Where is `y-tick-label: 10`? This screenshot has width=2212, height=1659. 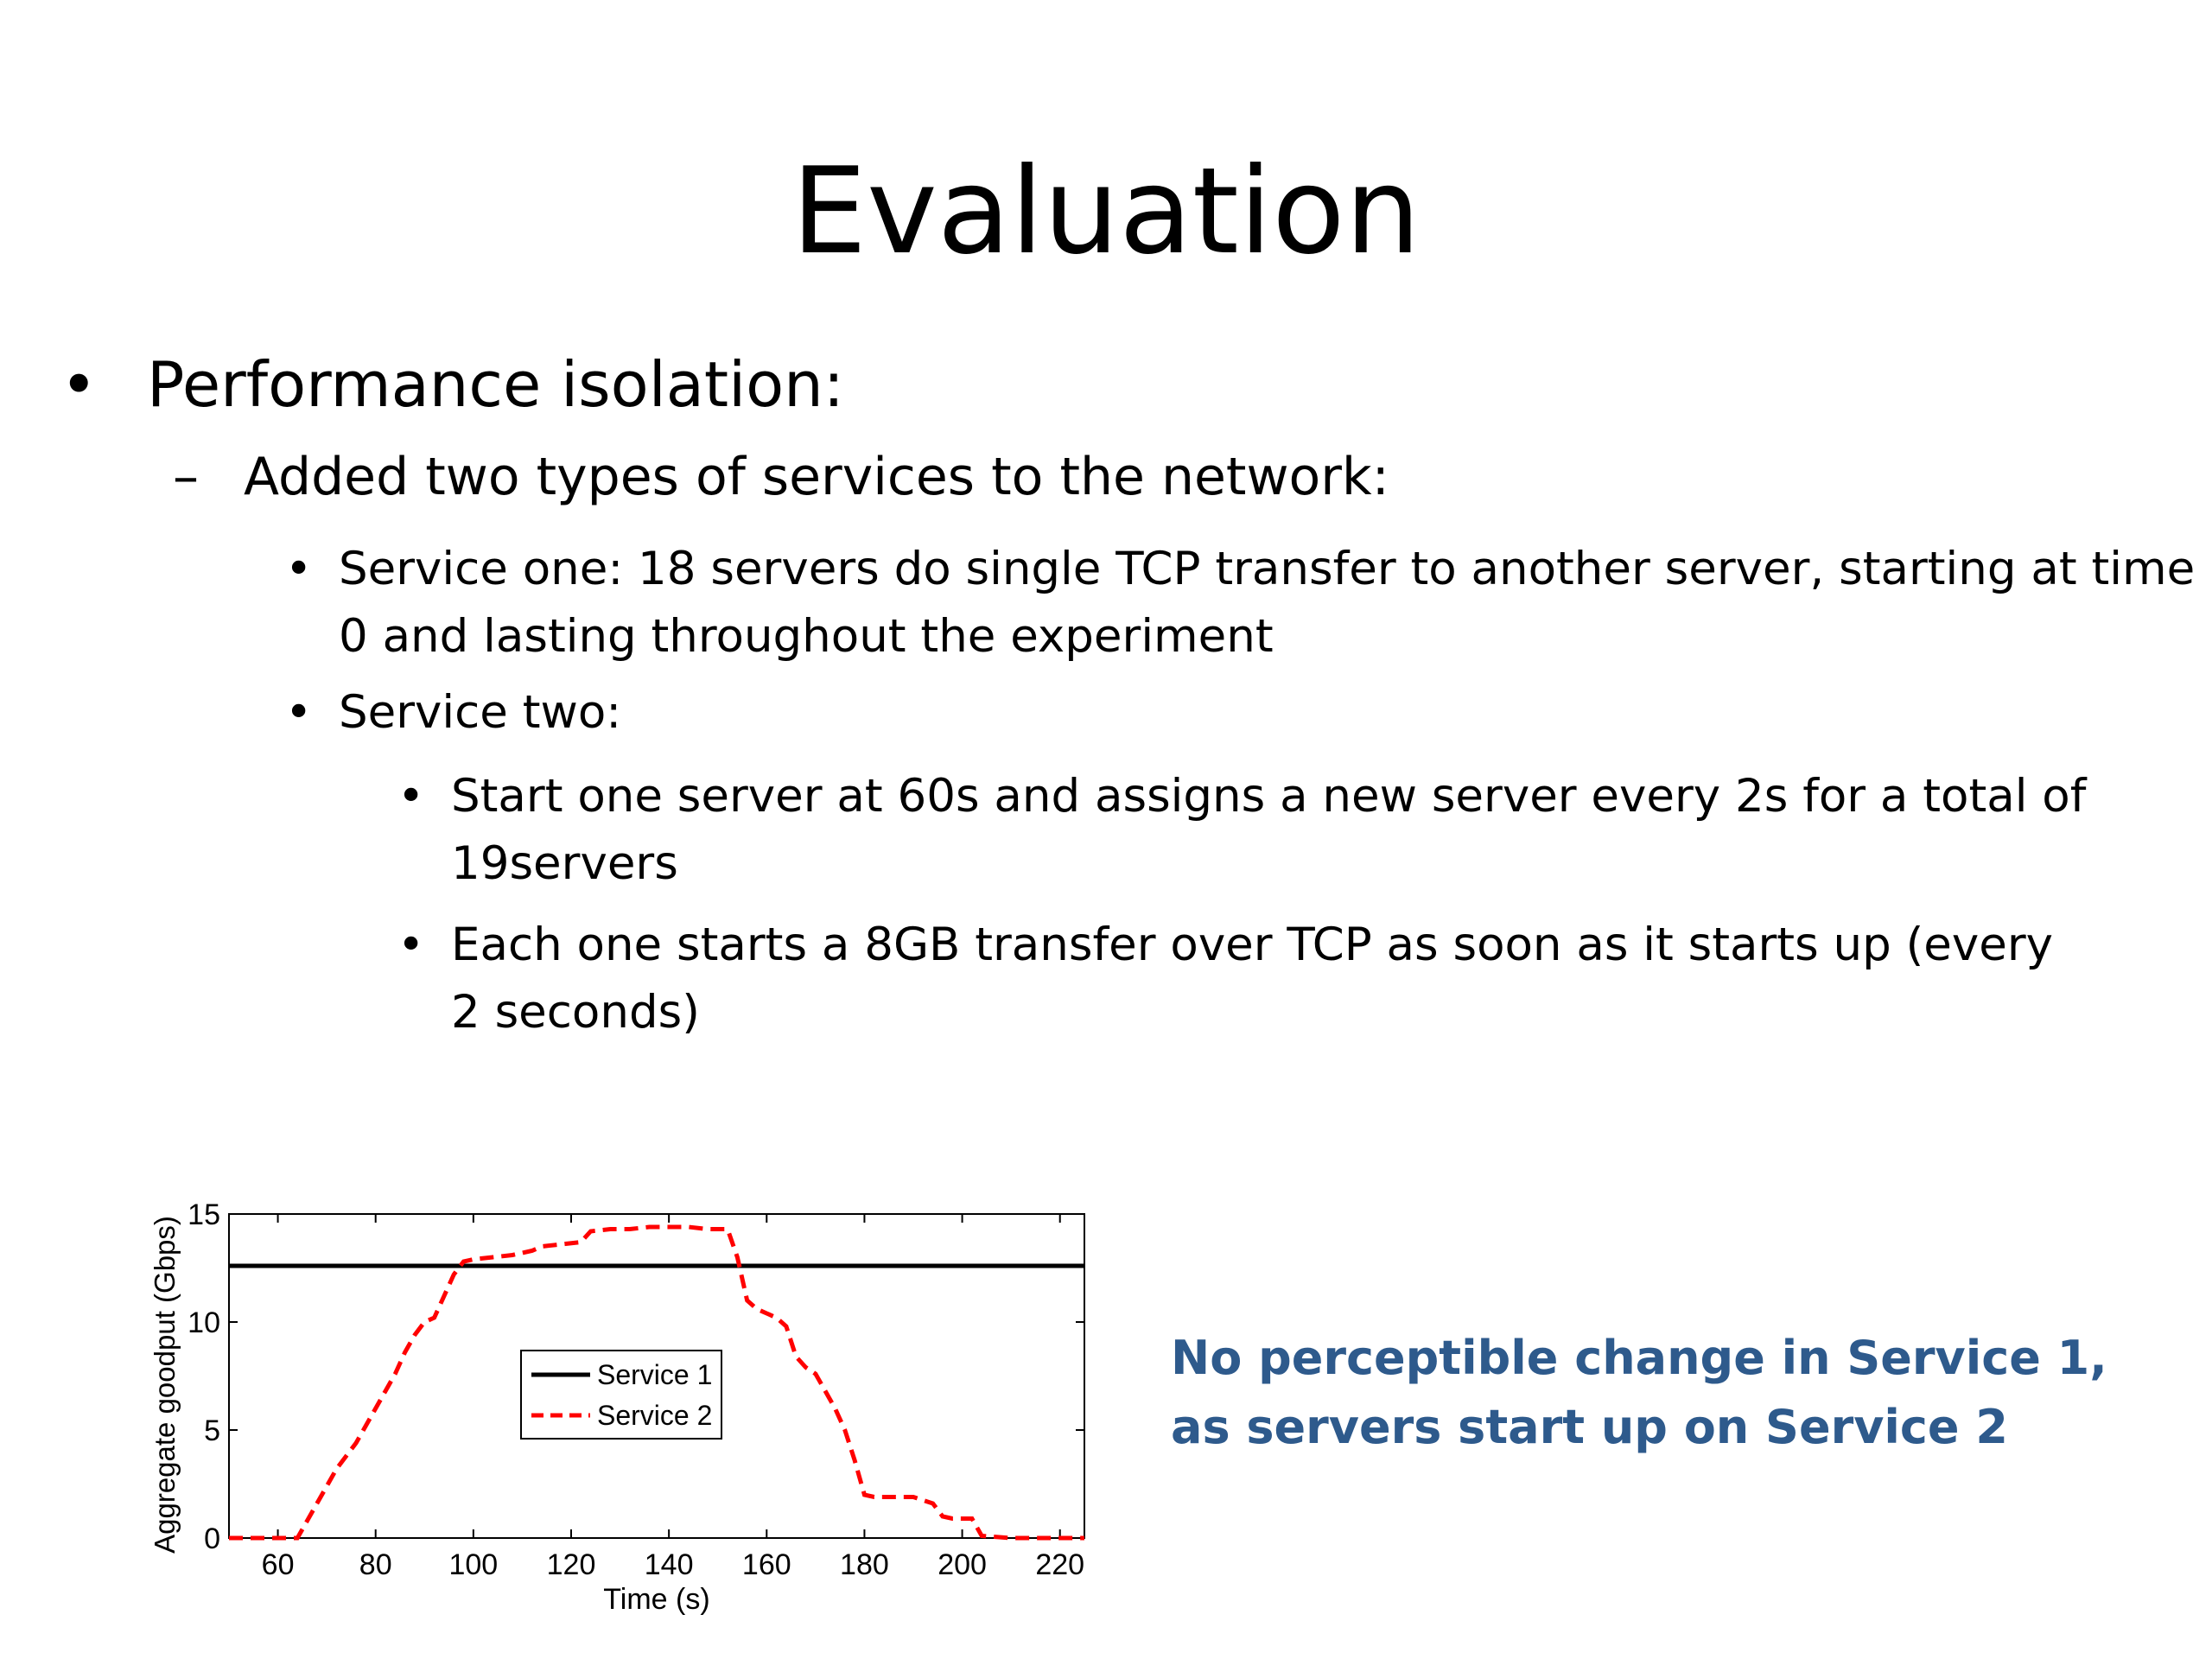
y-tick-label: 10 is located at coordinates (204, 1322).